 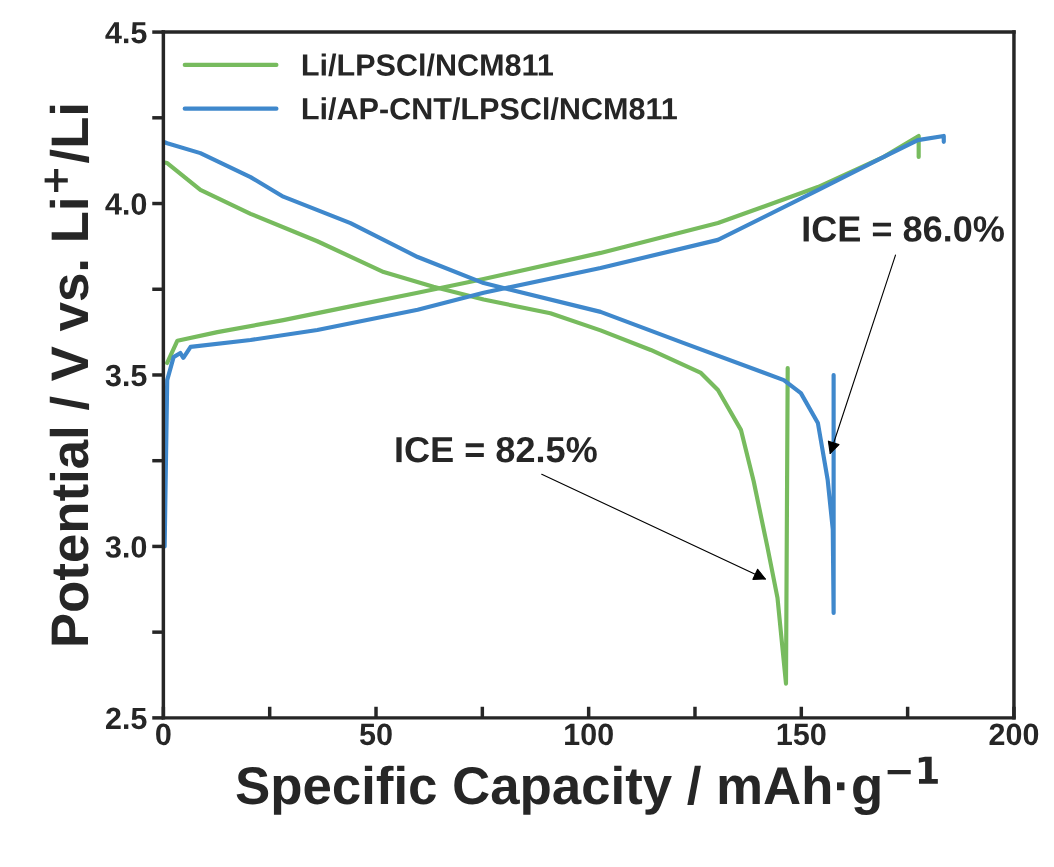 I want to click on x-tick-label: 0, so click(x=163, y=734).